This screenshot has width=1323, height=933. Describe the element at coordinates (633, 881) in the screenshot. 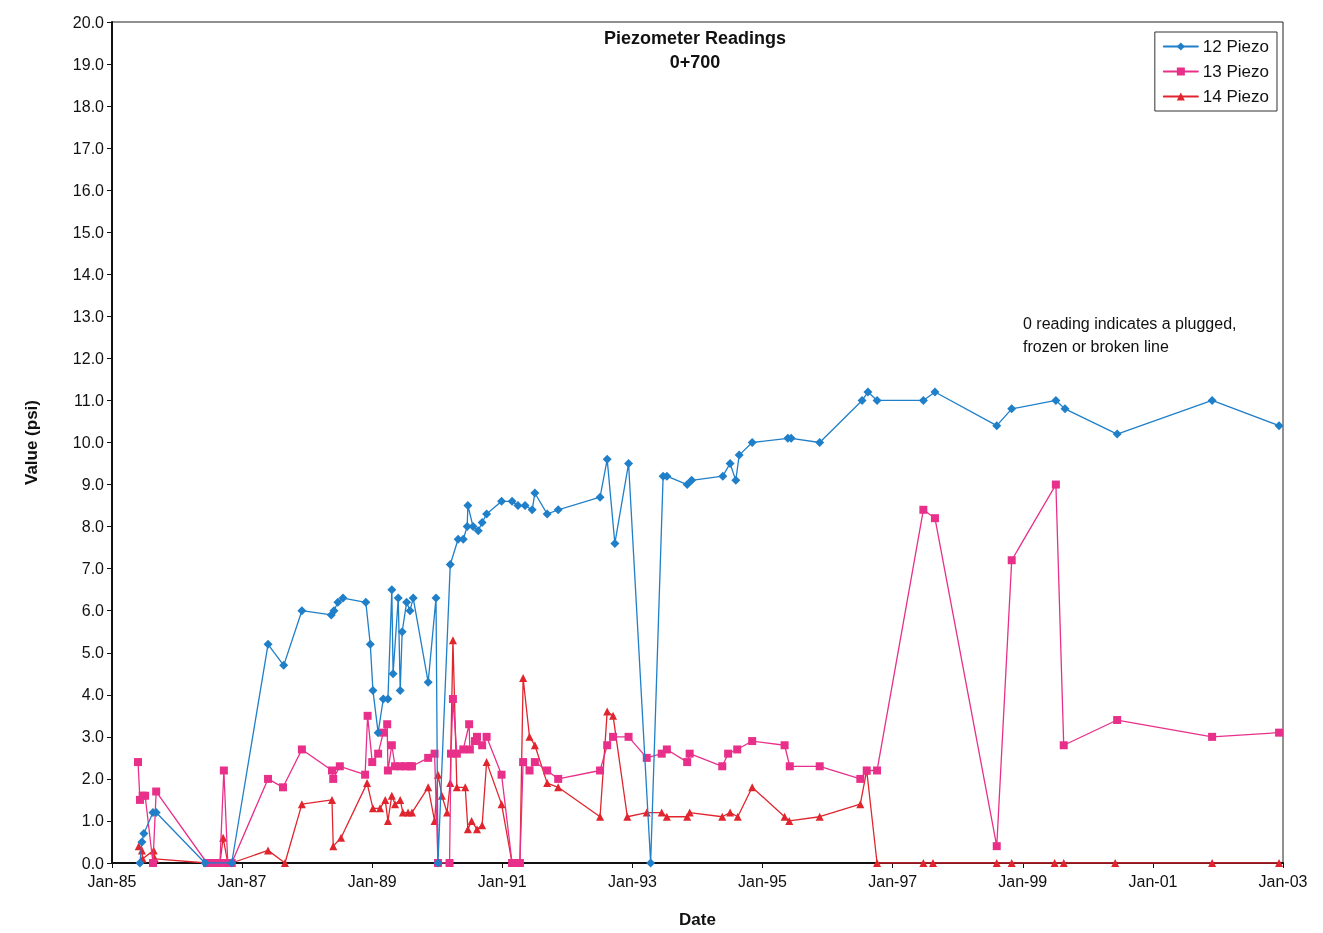

I see `x-tick-label: Jan-93` at that location.